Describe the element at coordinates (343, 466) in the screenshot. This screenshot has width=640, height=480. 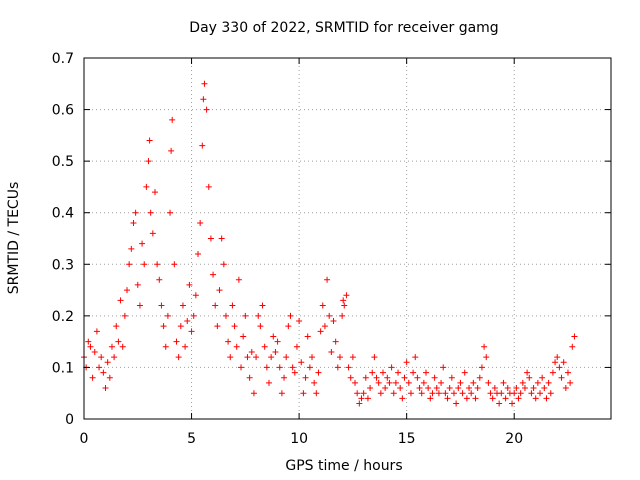
I see `x-axis-label: GPS time / hours` at that location.